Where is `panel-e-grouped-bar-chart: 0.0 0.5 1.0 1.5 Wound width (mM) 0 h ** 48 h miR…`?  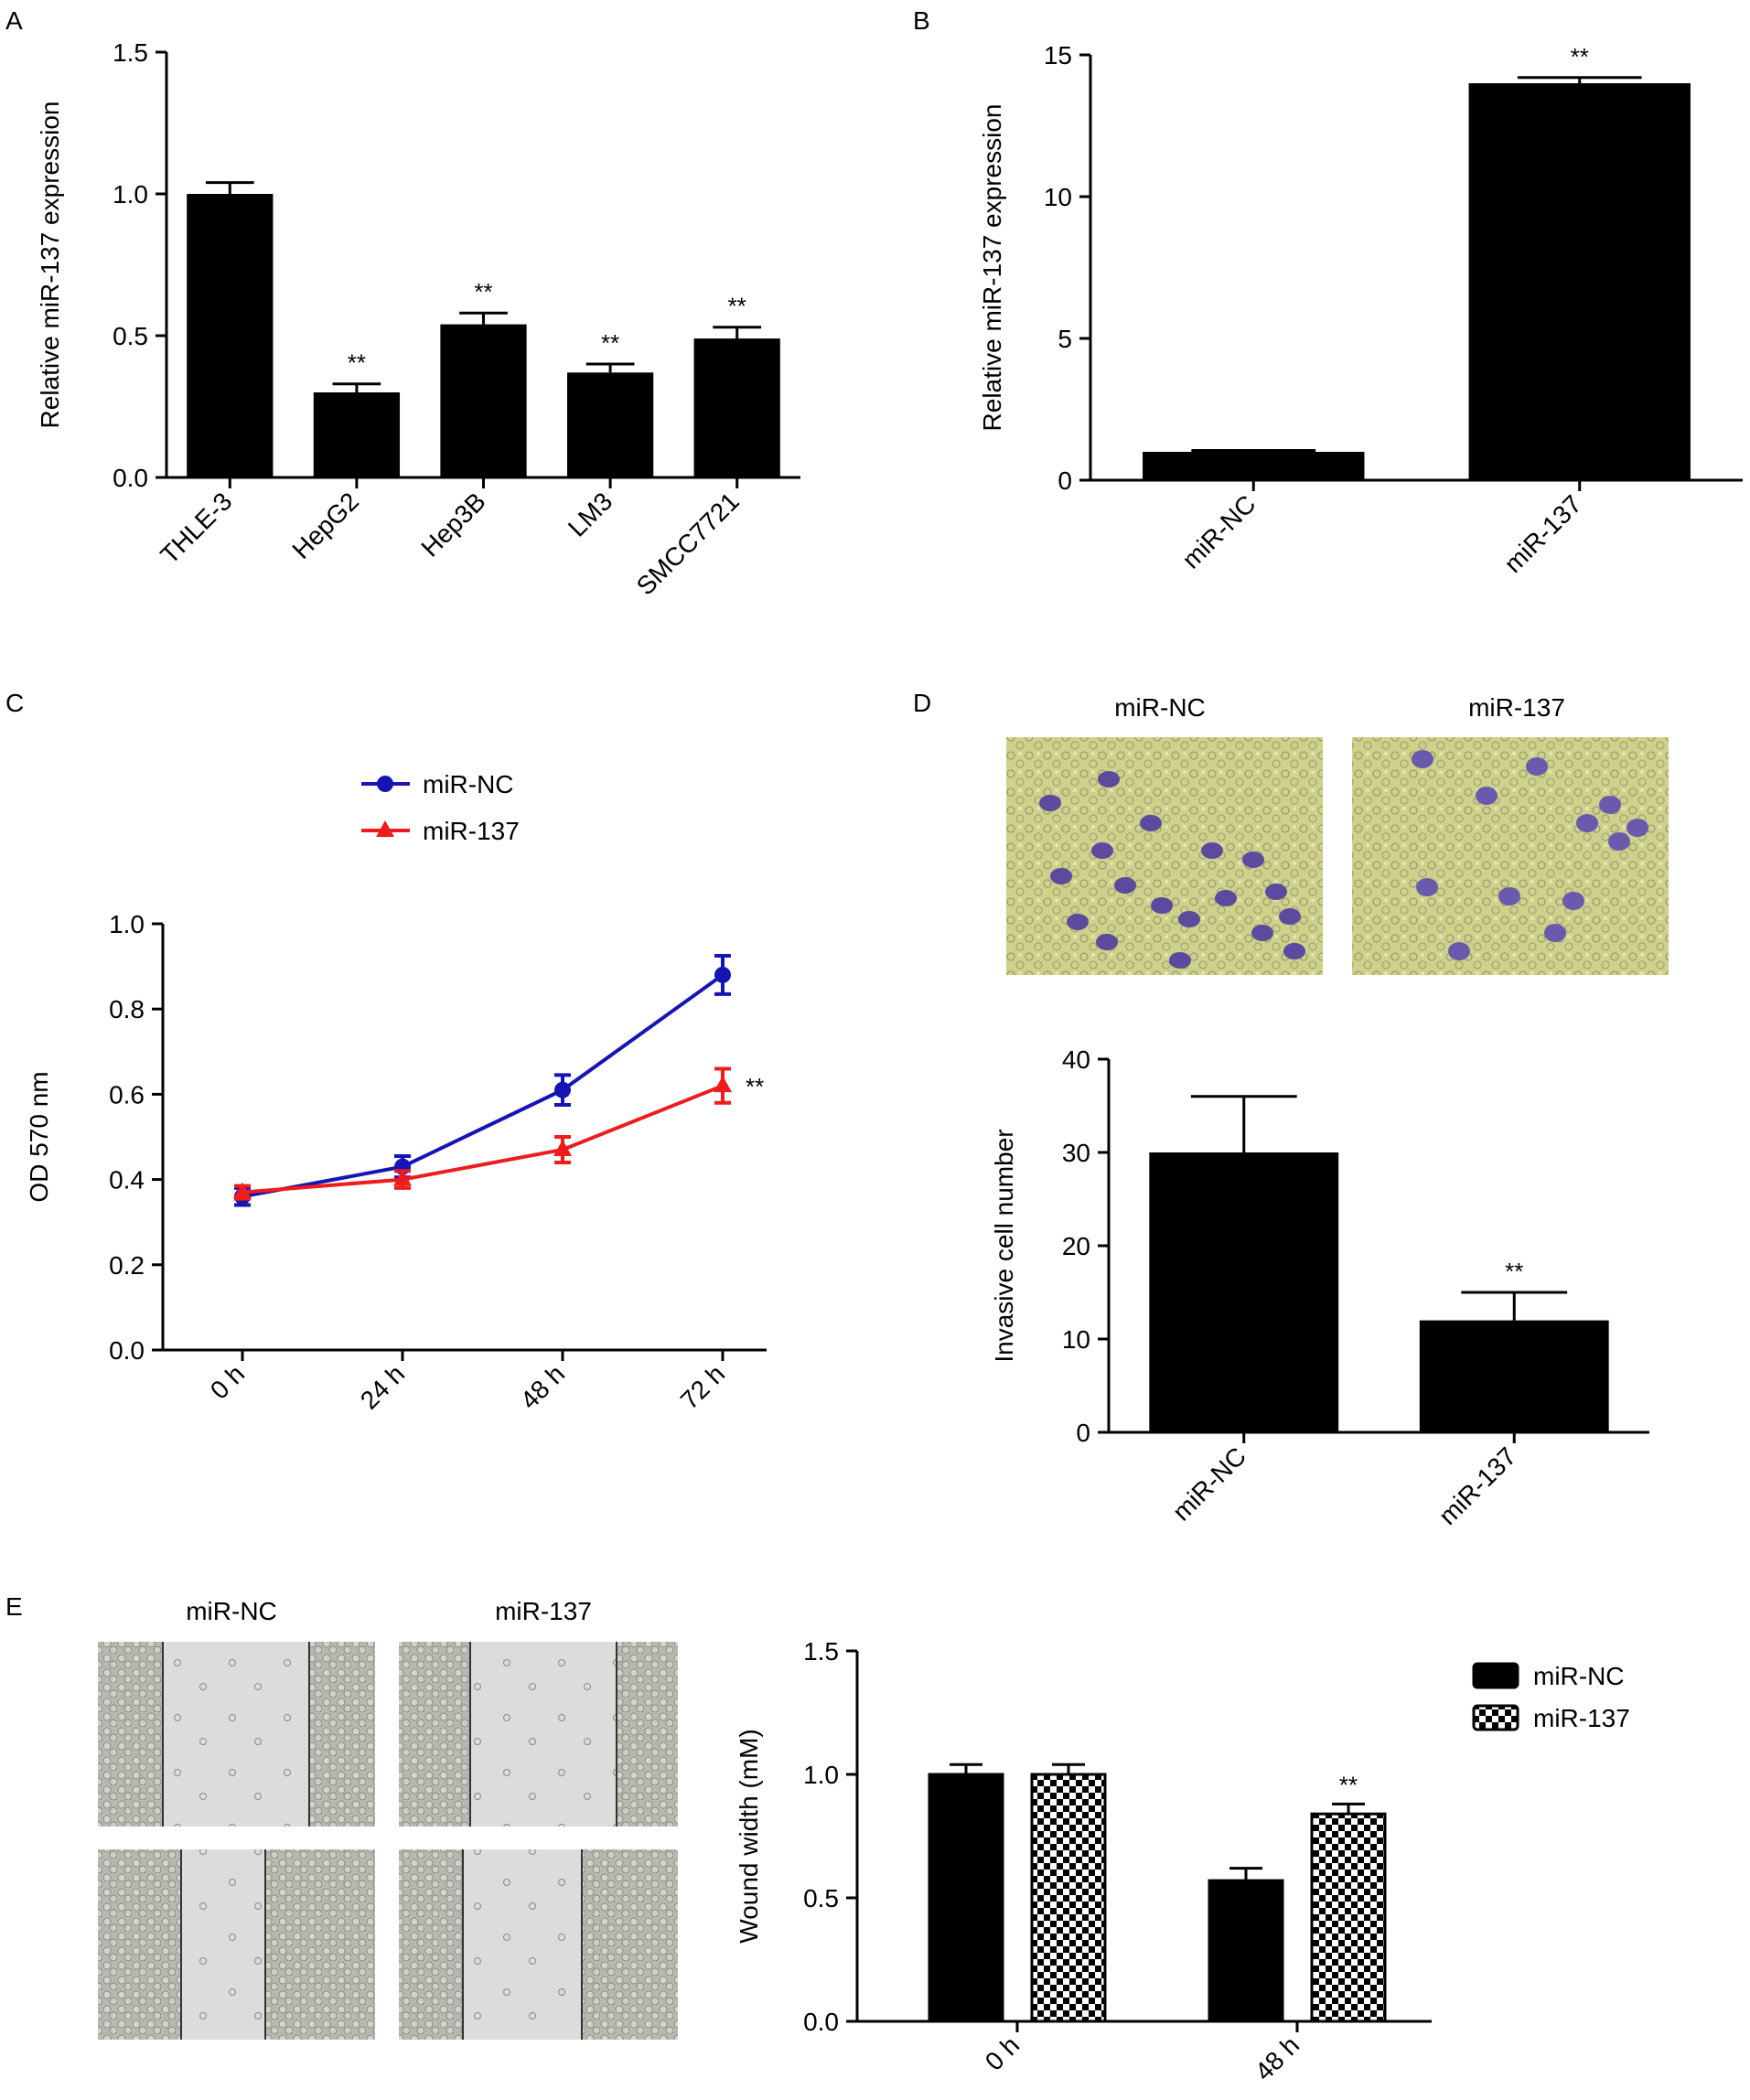 panel-e-grouped-bar-chart: 0.0 0.5 1.0 1.5 Wound width (mM) 0 h ** 48 h miR… is located at coordinates (1182, 1861).